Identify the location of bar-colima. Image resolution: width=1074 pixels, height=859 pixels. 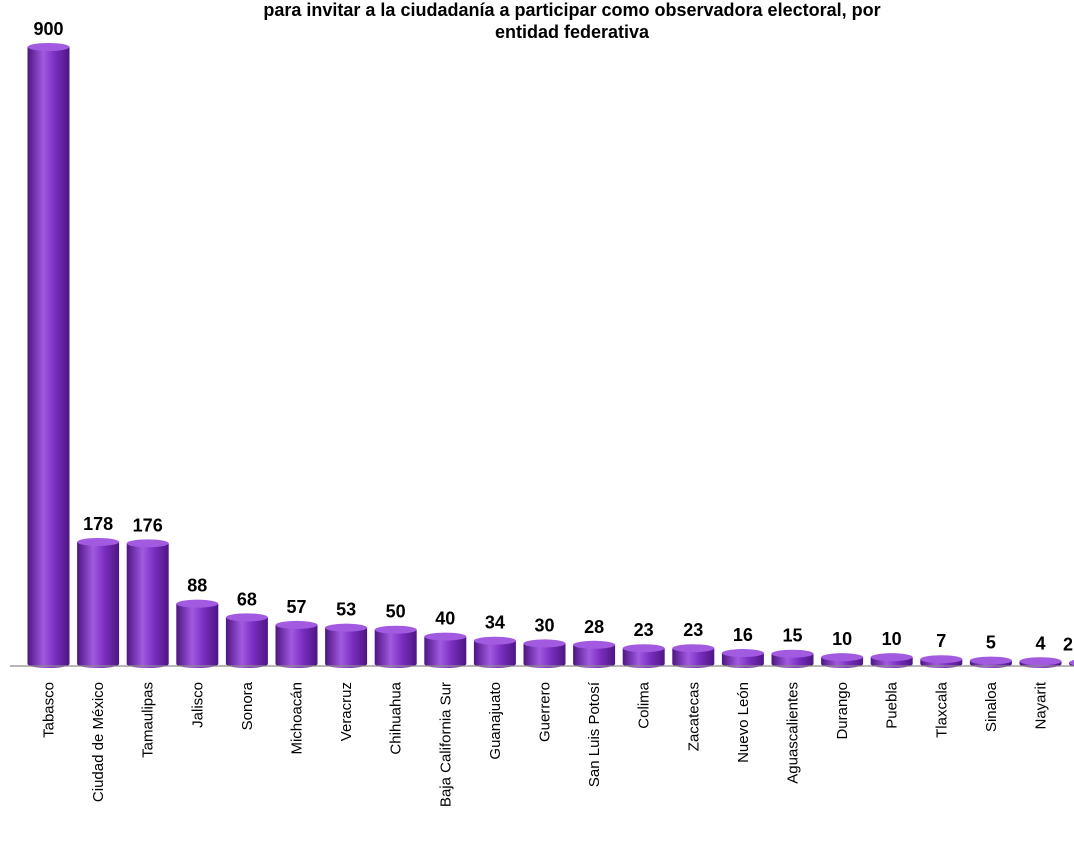
(643, 656).